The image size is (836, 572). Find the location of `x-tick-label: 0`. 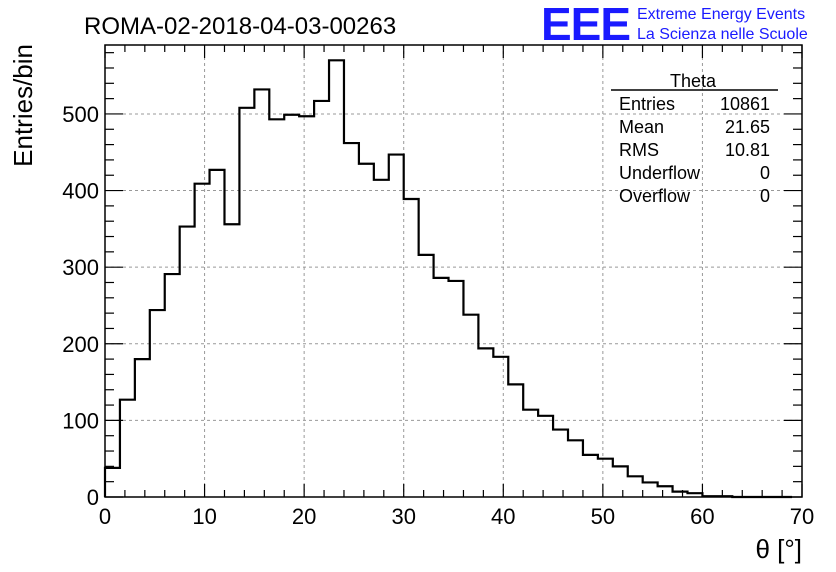

x-tick-label: 0 is located at coordinates (105, 516).